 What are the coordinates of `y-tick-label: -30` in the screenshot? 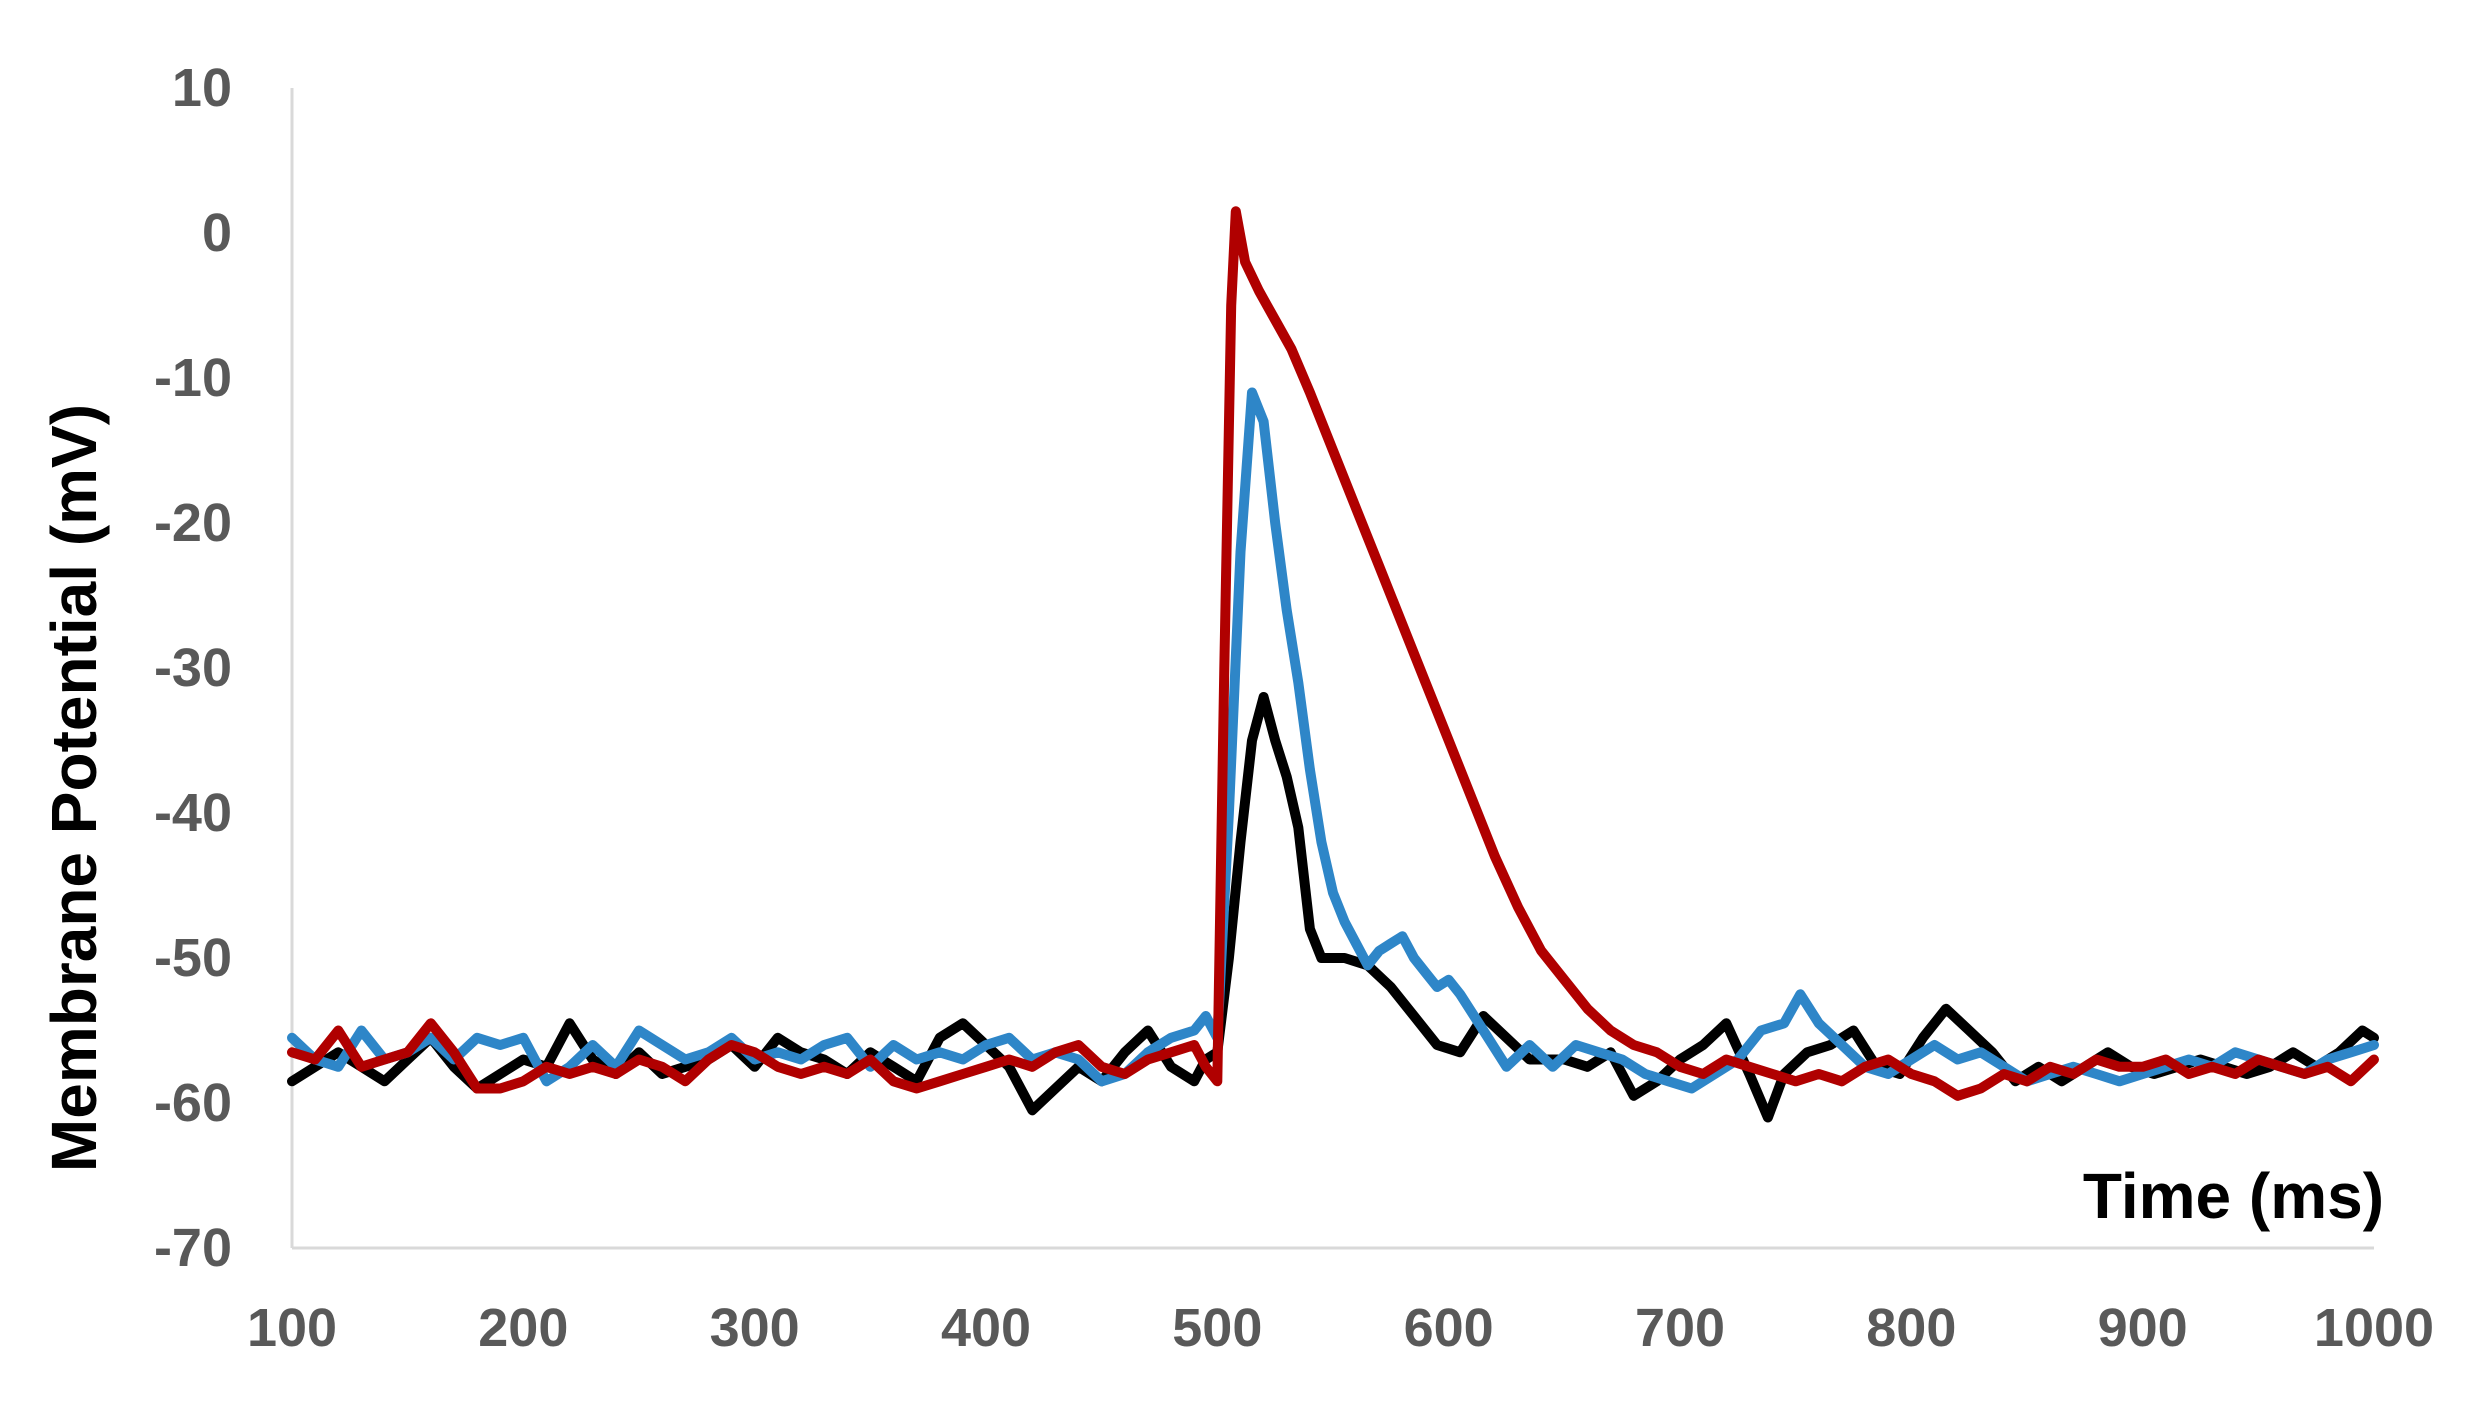 It's located at (193, 668).